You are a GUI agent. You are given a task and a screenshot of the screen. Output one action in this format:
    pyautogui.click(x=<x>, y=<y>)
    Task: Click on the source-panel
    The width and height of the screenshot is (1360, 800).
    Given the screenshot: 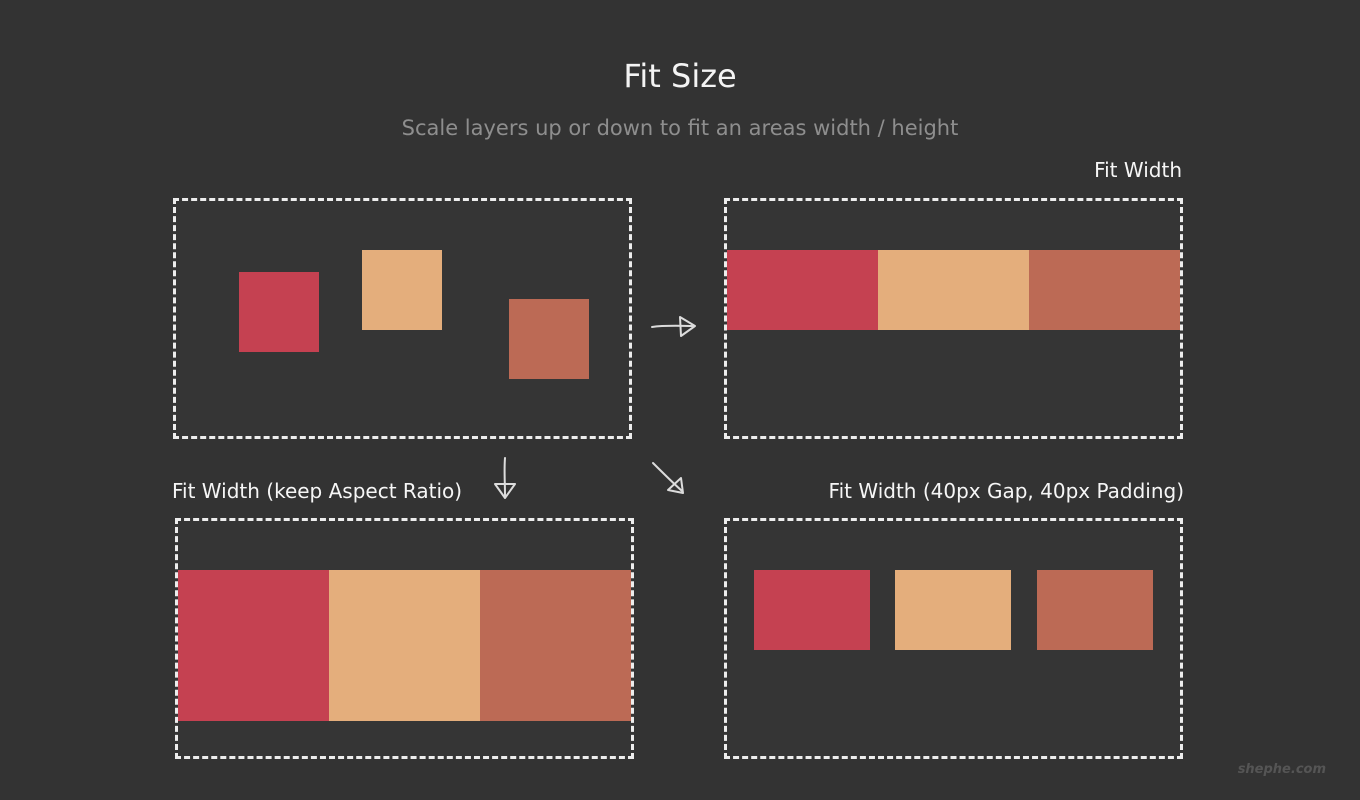 What is the action you would take?
    pyautogui.click(x=402, y=318)
    